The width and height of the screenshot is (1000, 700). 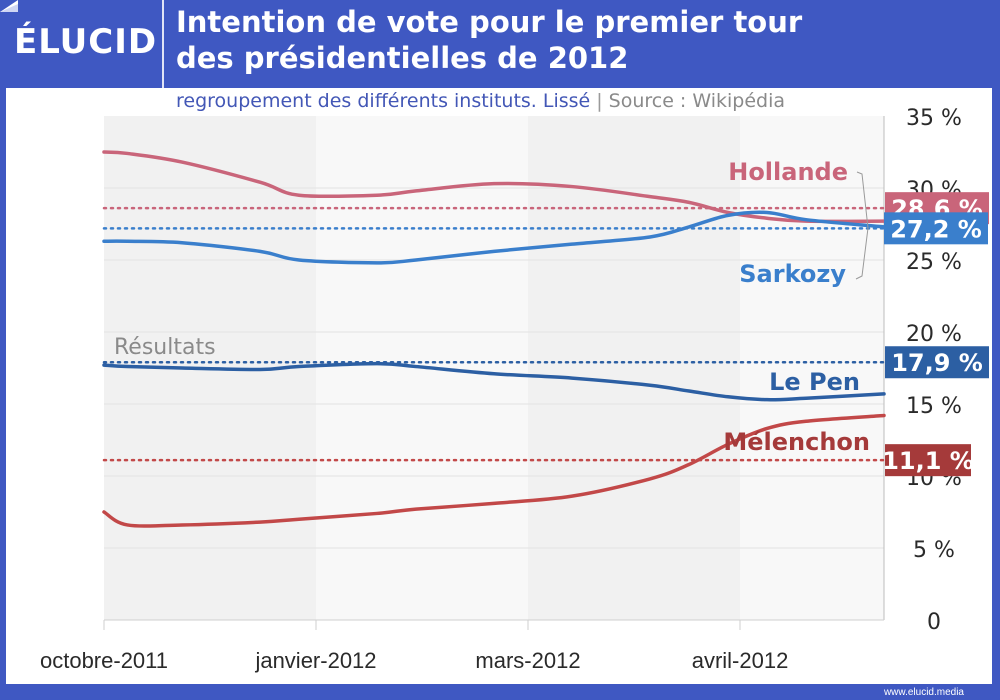 What do you see at coordinates (697, 101) in the screenshot?
I see `source-text: Source : Wikipédia` at bounding box center [697, 101].